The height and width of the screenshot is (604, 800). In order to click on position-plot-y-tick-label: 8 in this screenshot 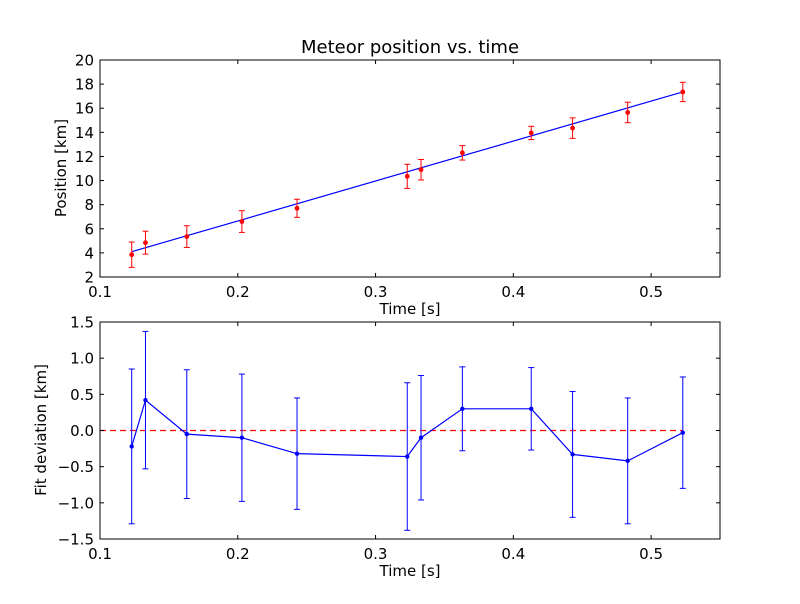, I will do `click(89, 205)`.